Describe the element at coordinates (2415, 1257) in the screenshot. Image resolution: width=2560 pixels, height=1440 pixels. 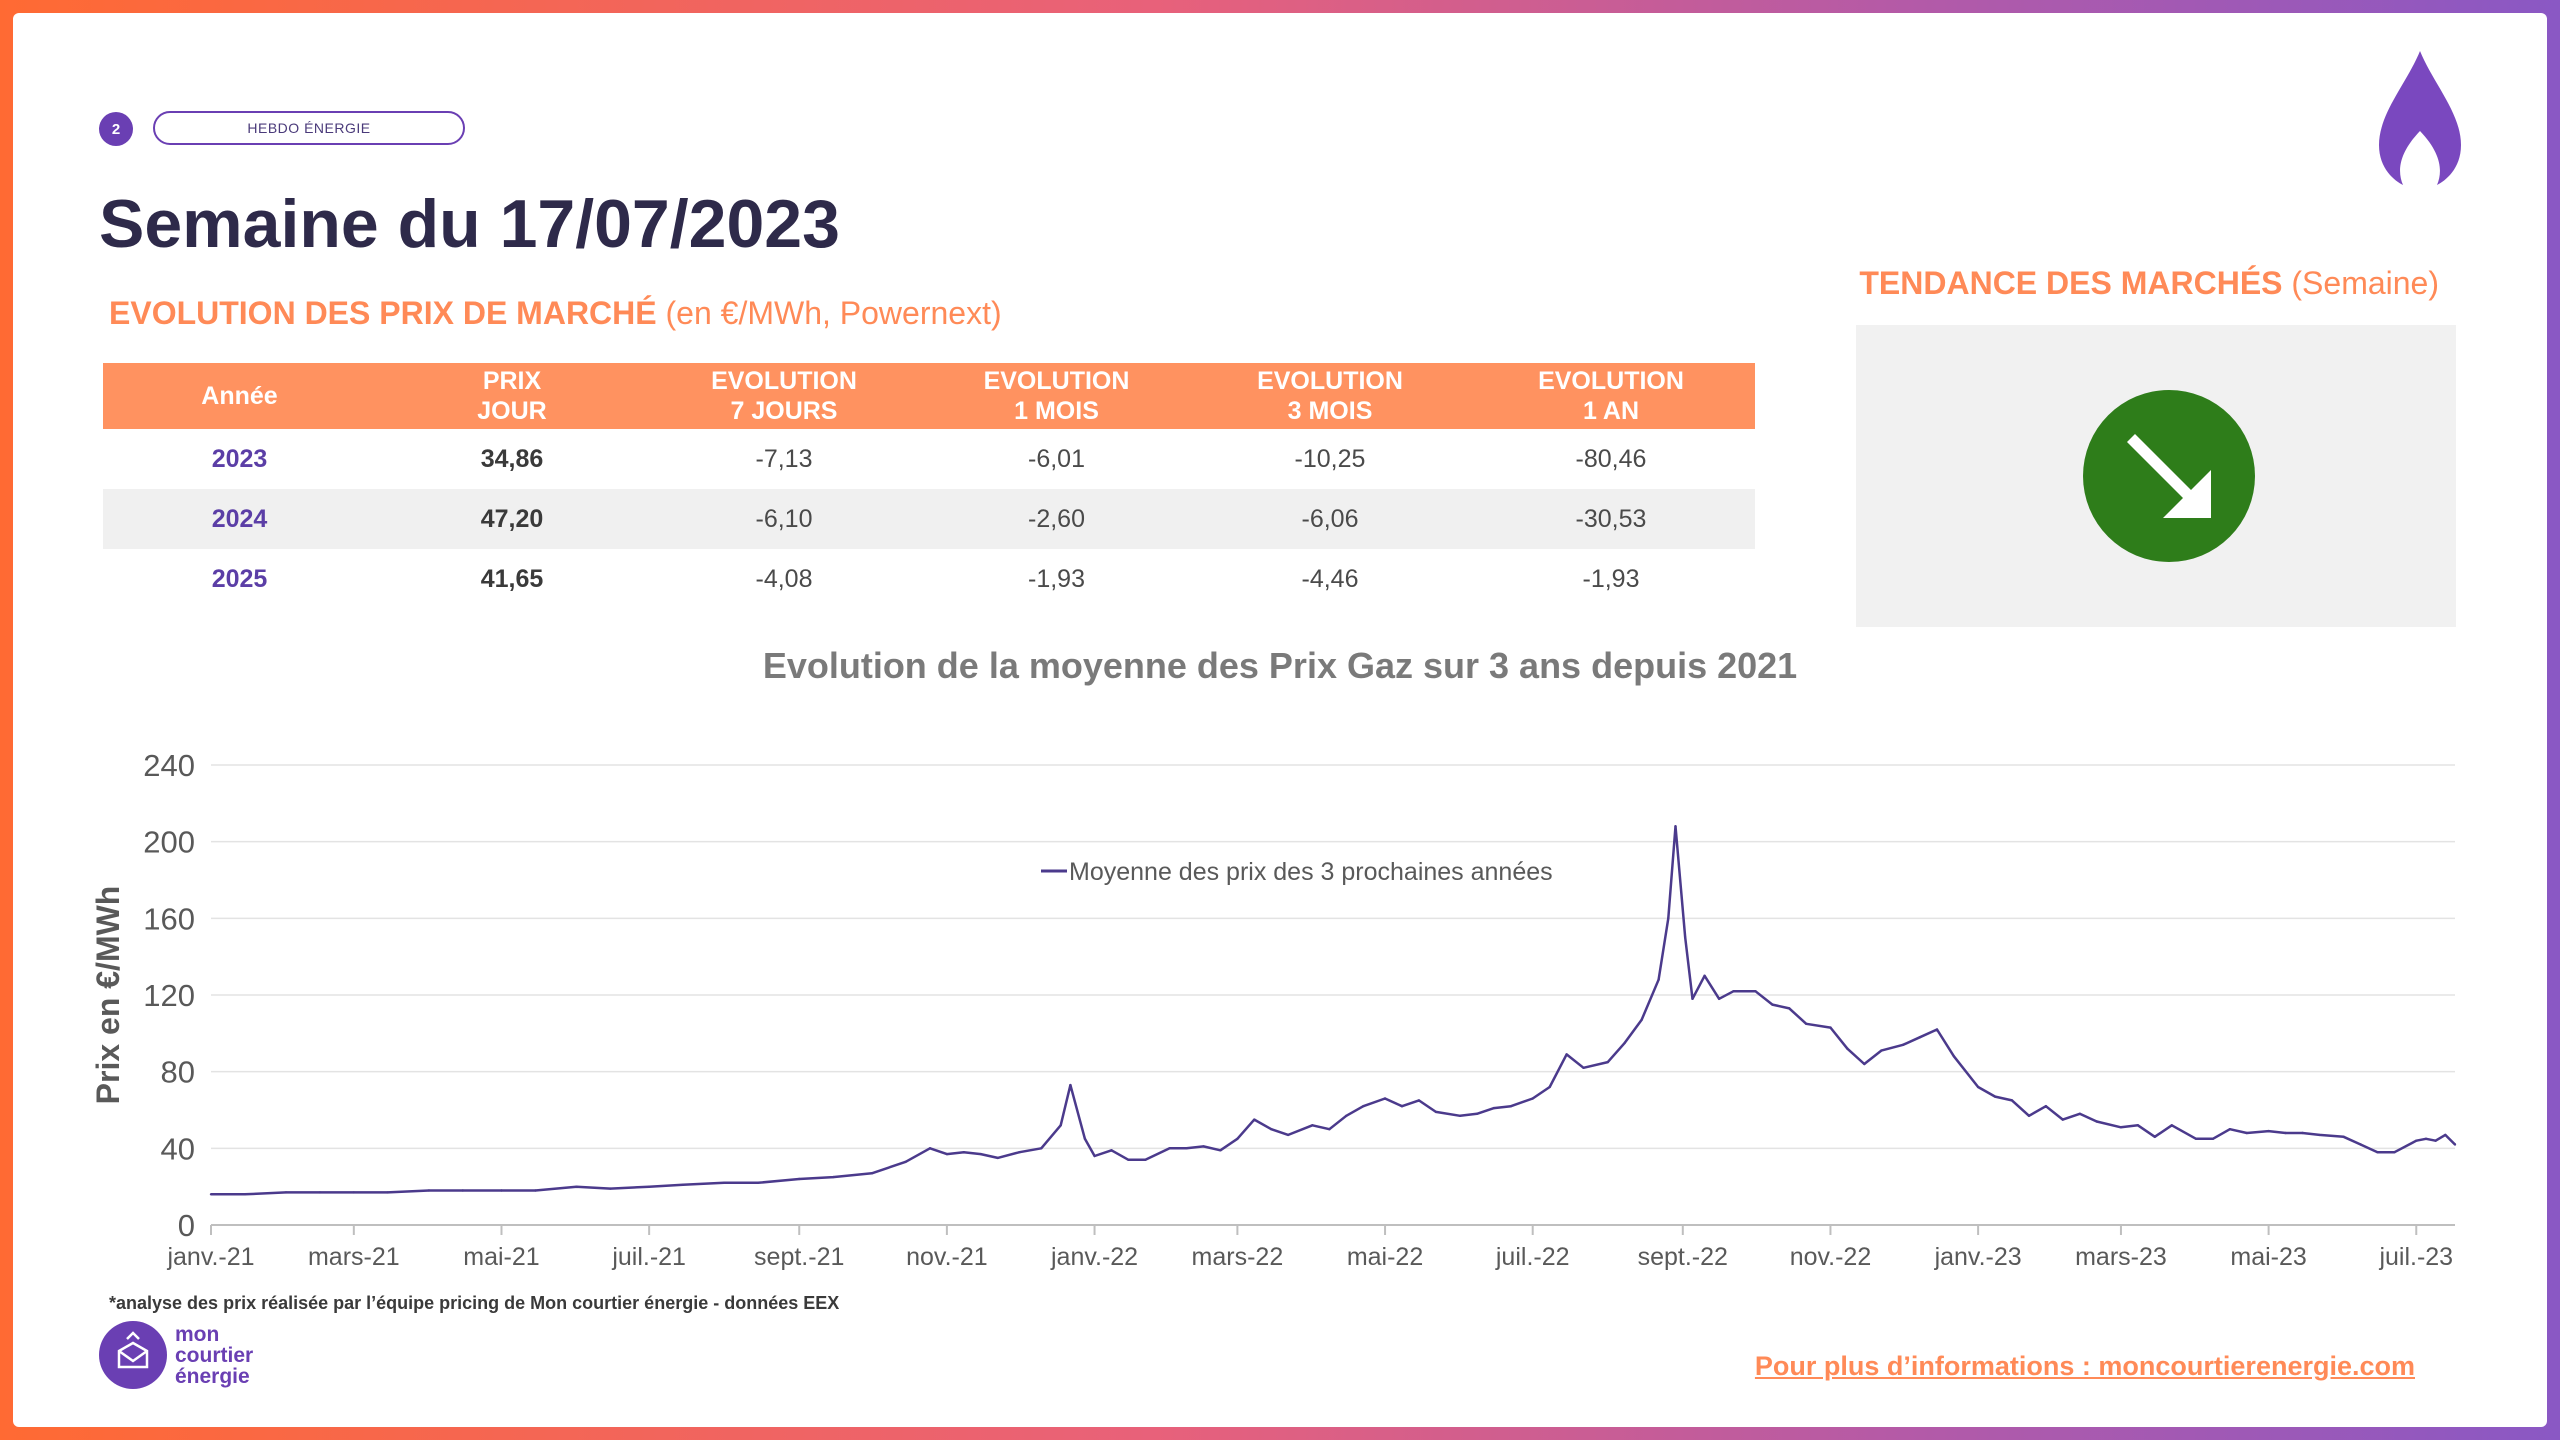
I see `x-tick-label: juil.-23` at that location.